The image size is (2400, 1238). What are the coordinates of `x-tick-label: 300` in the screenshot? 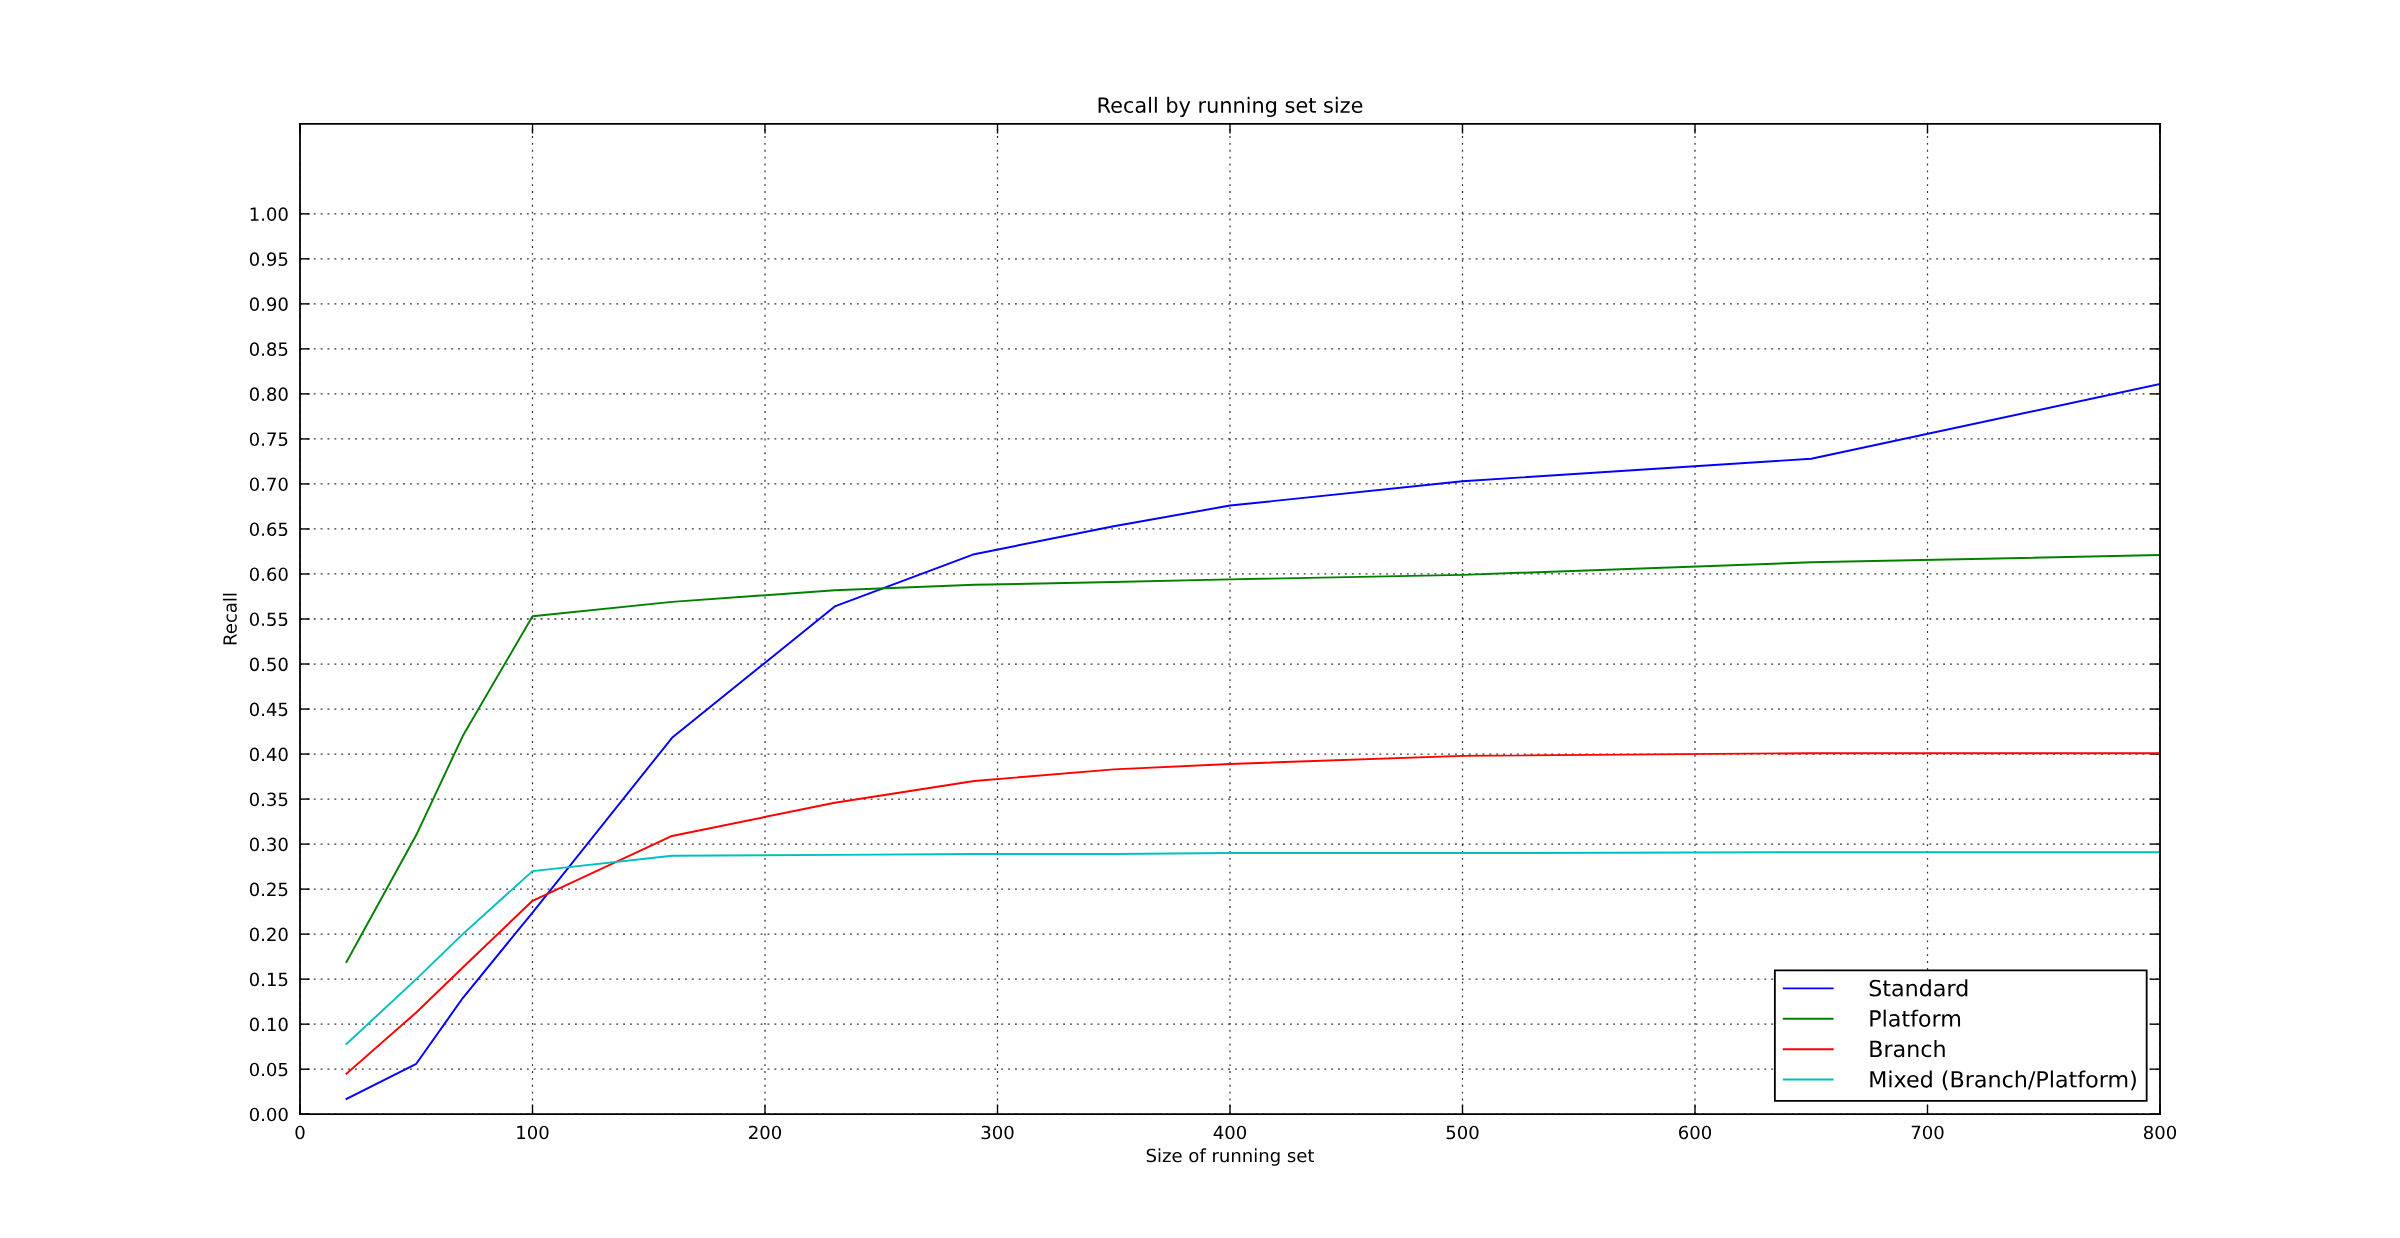 It's located at (997, 1132).